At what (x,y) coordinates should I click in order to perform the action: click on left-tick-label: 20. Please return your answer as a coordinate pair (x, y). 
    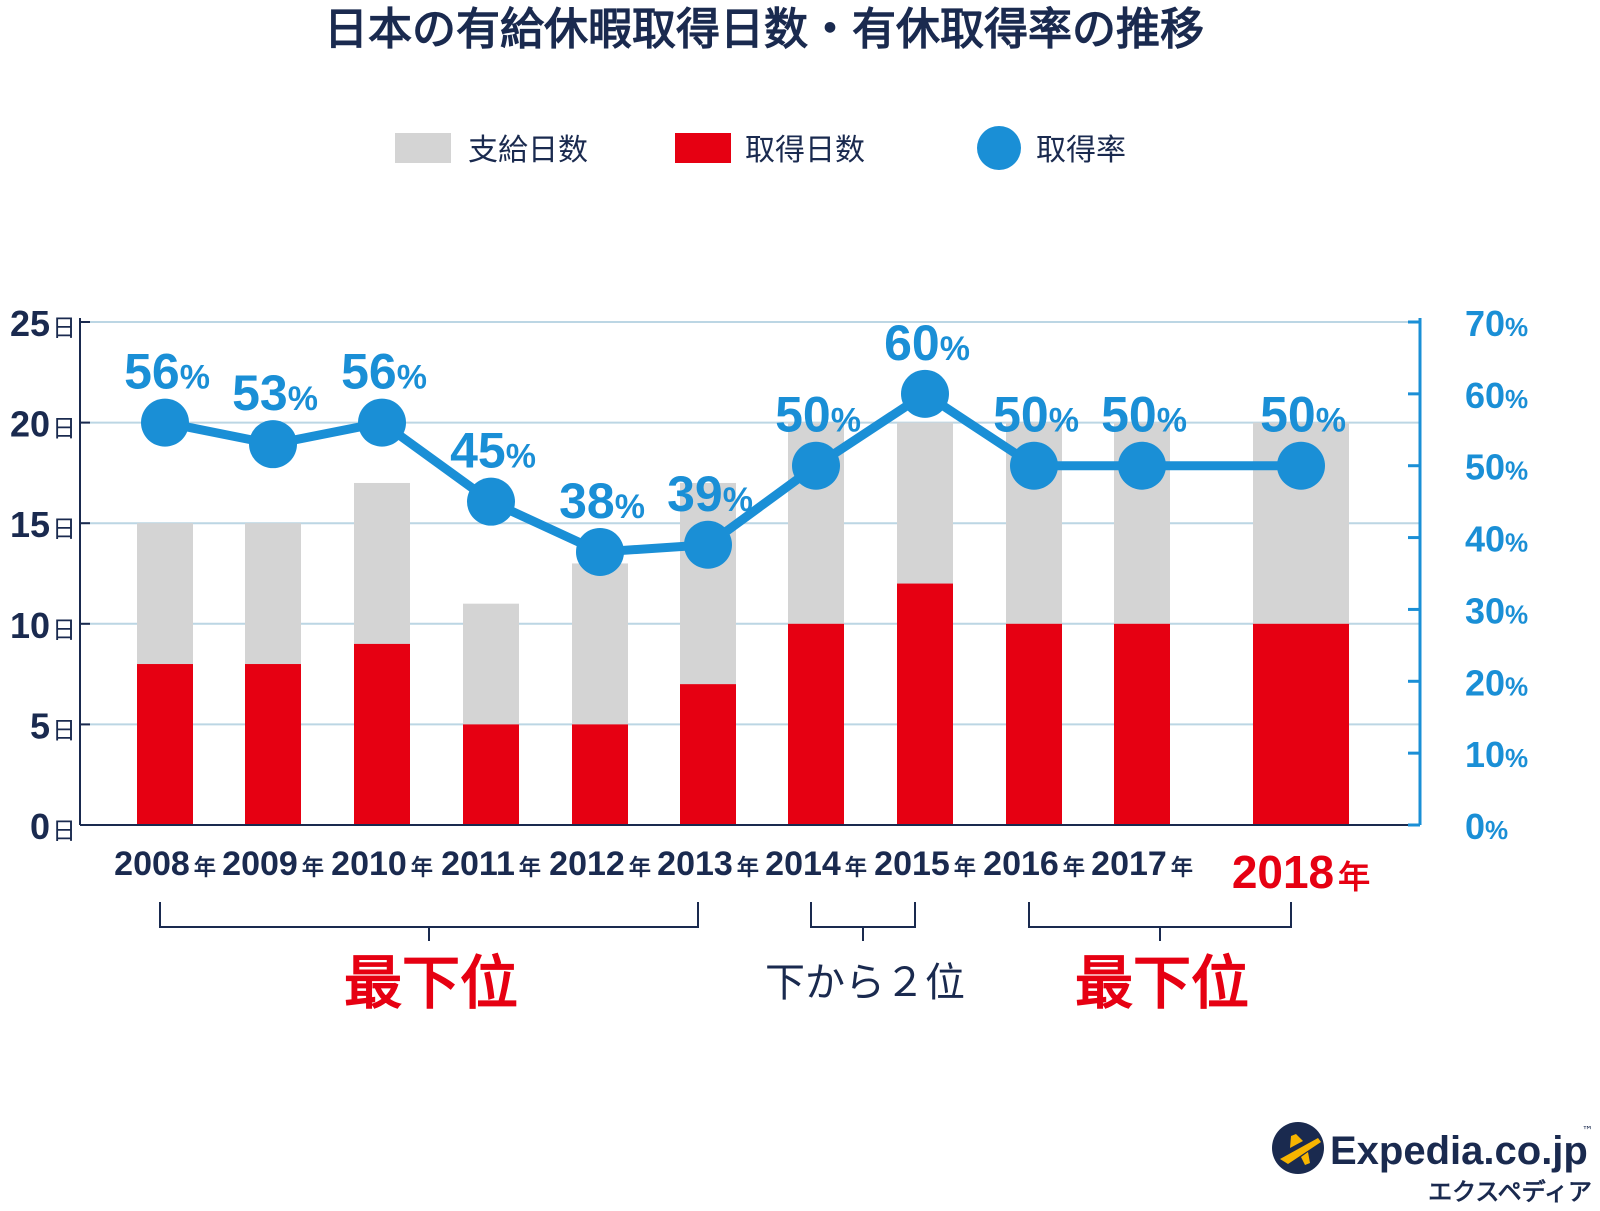
    Looking at the image, I should click on (30, 424).